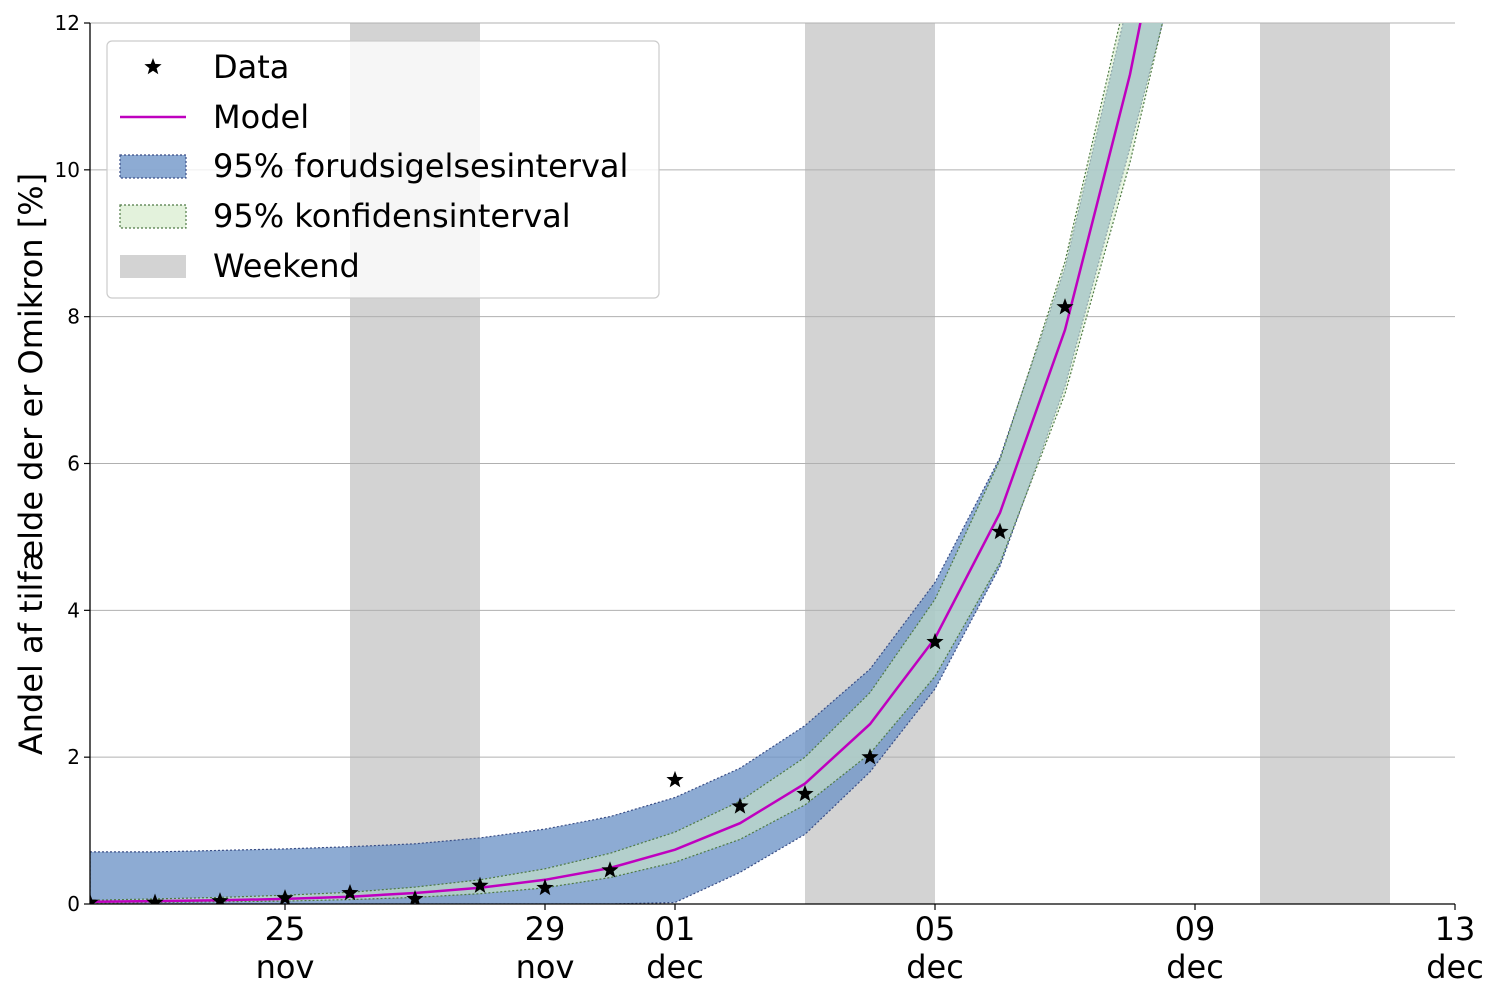  I want to click on legend-label: Model, so click(261, 117).